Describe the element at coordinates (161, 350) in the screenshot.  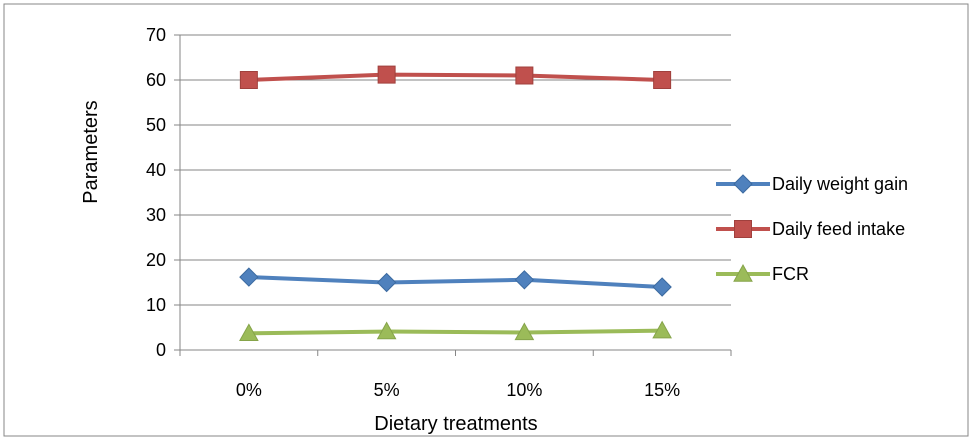
I see `y-tick-label: 0` at that location.